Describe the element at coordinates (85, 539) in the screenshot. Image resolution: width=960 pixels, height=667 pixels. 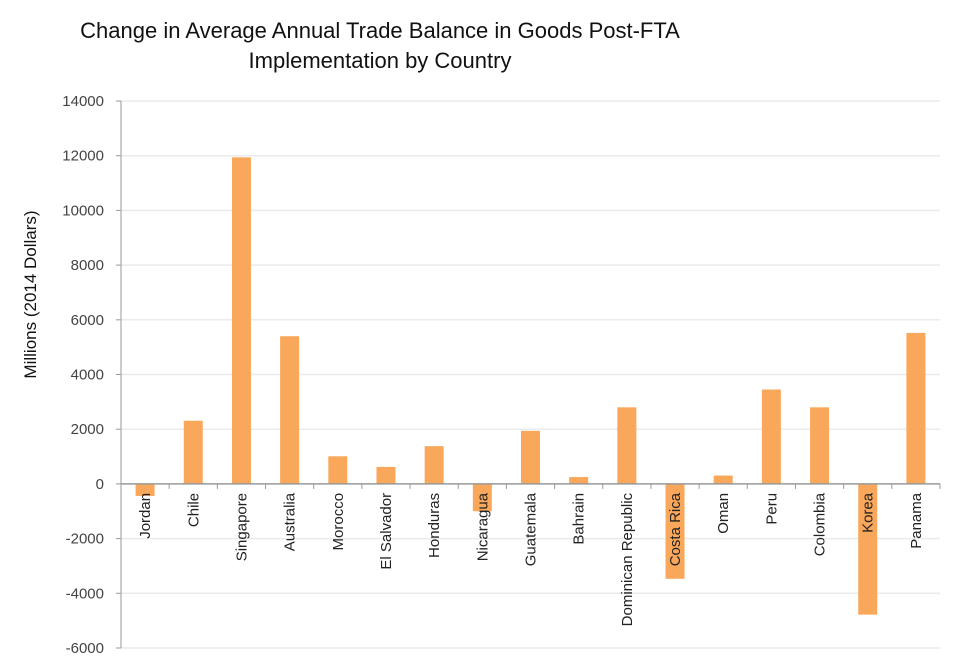
I see `y-tick-label: -2000` at that location.